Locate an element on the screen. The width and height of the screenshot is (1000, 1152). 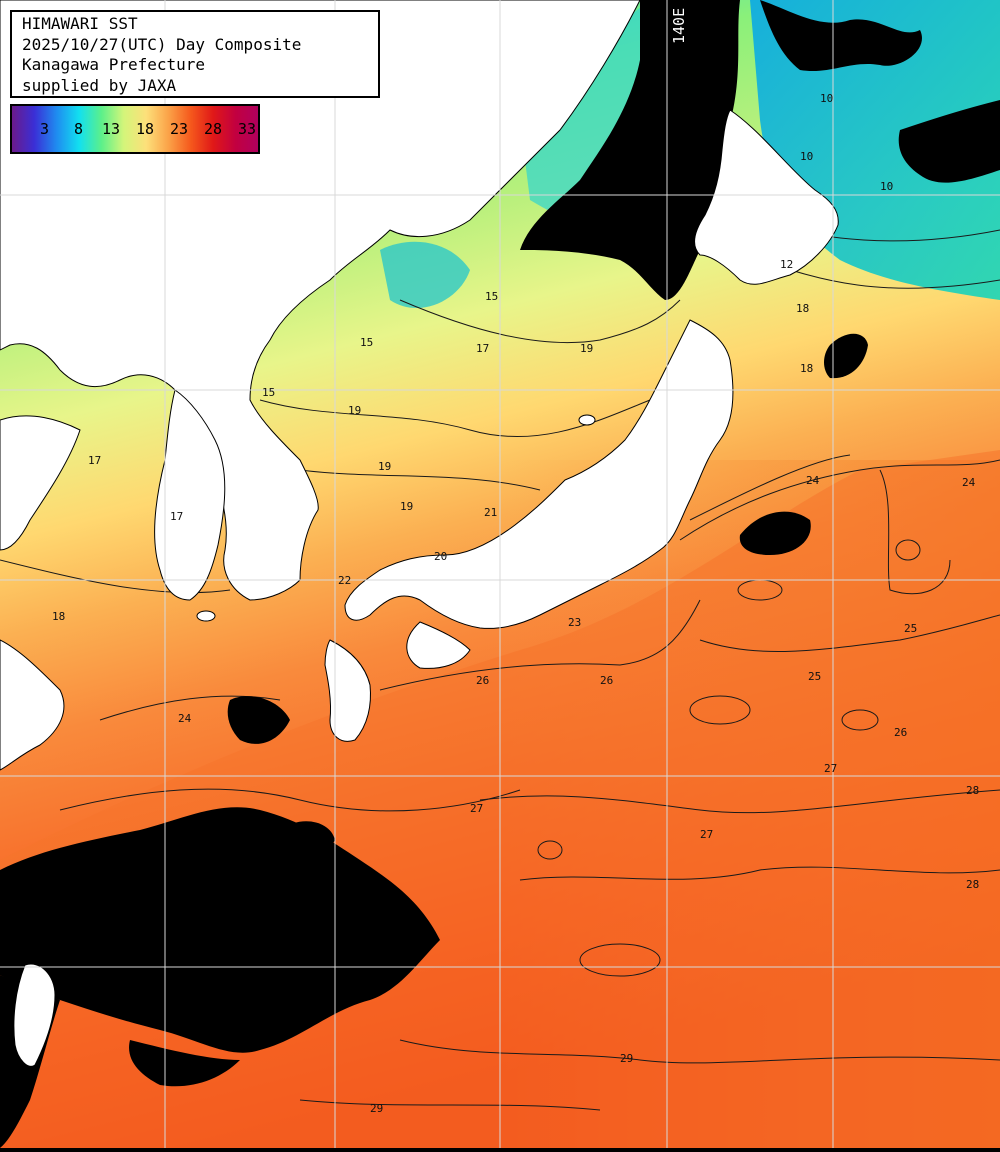
legend-labels: 3 8 13 18 23 28 33 is located at coordinates (135, 130).